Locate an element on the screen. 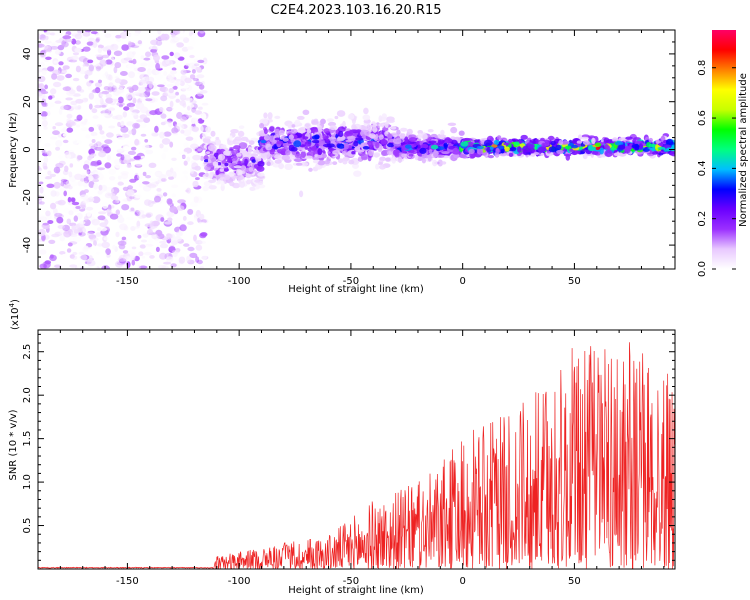  x-tick-label: 50 is located at coordinates (574, 581).